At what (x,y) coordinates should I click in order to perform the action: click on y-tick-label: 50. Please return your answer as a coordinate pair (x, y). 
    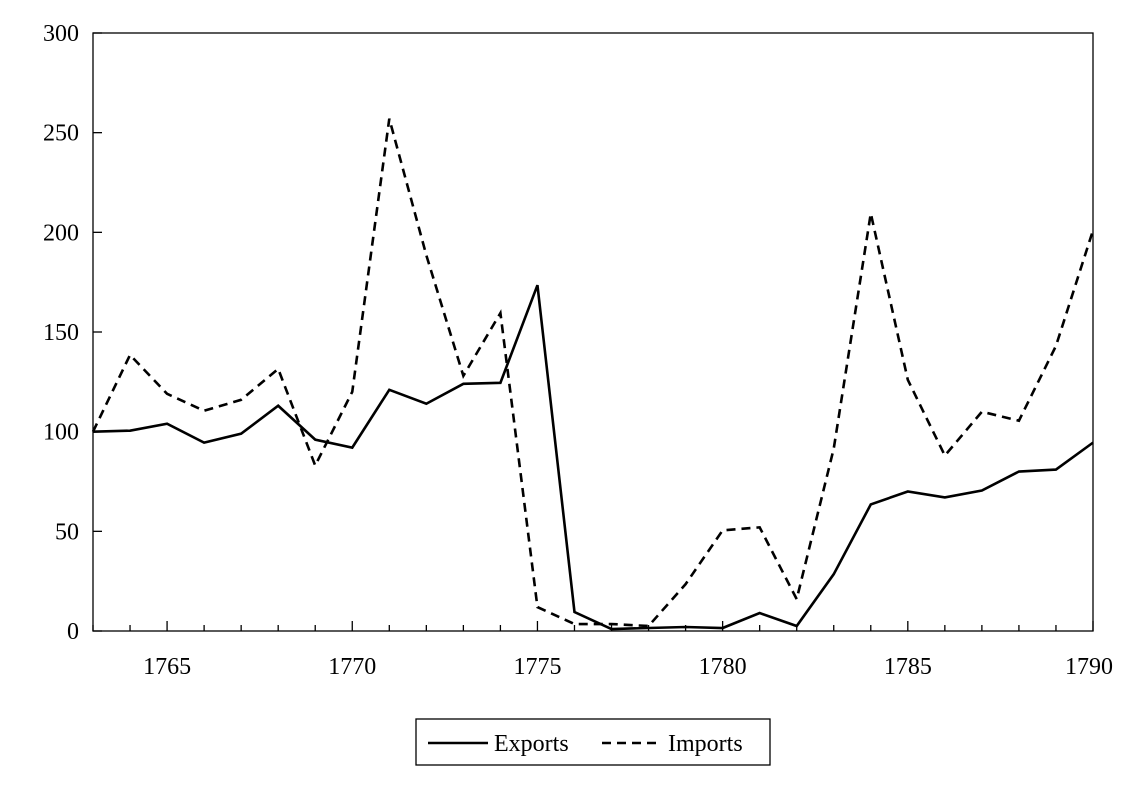
    Looking at the image, I should click on (67, 532).